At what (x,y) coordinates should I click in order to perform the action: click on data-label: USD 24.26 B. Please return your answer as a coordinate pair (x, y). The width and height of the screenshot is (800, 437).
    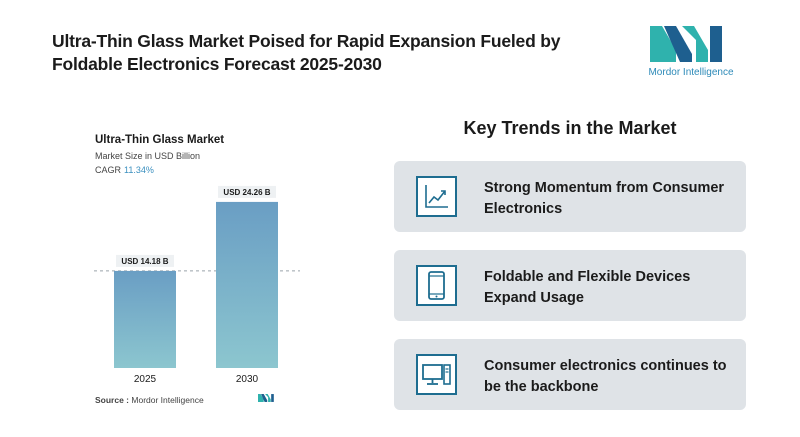
    Looking at the image, I should click on (246, 192).